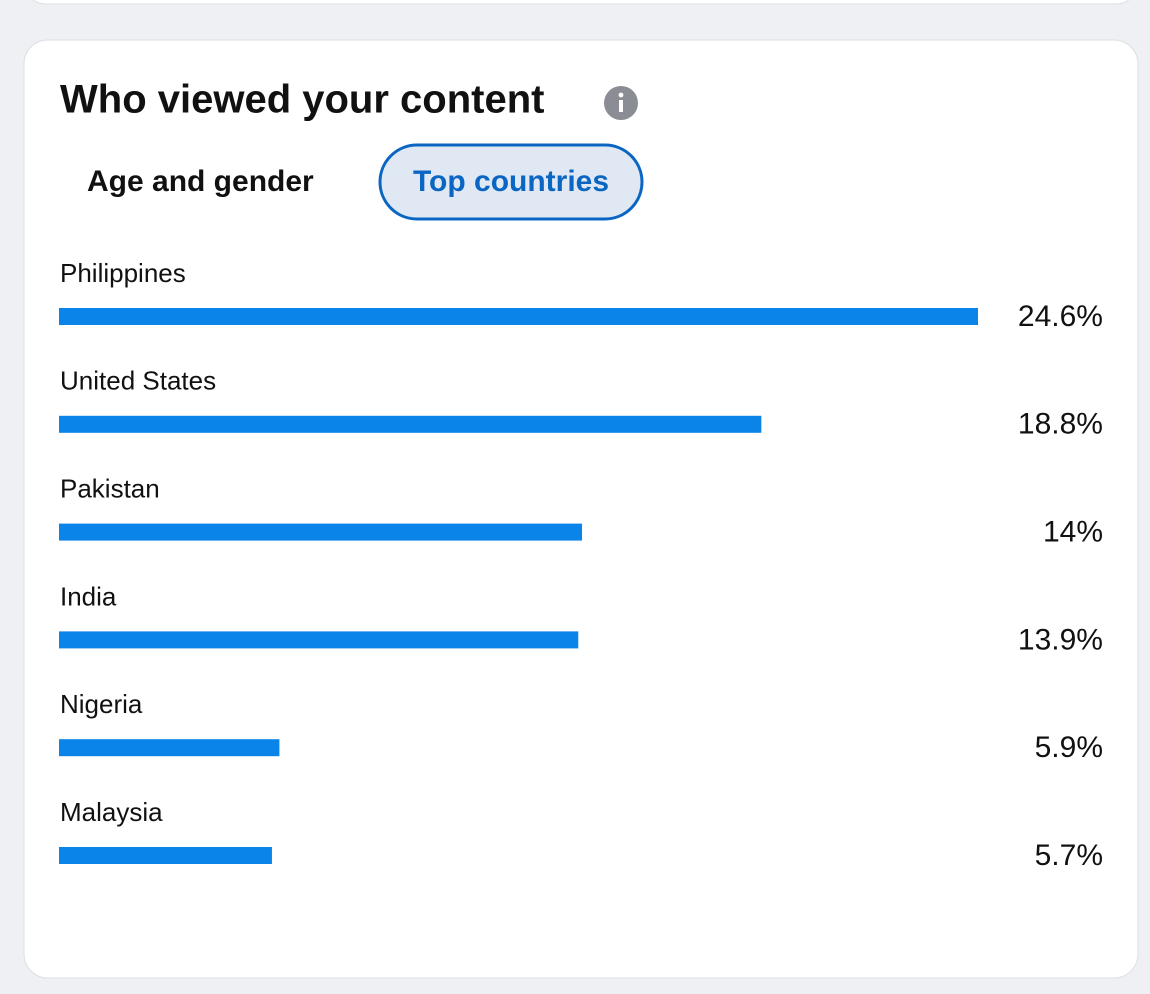  I want to click on category-label: Philippines, so click(123, 273).